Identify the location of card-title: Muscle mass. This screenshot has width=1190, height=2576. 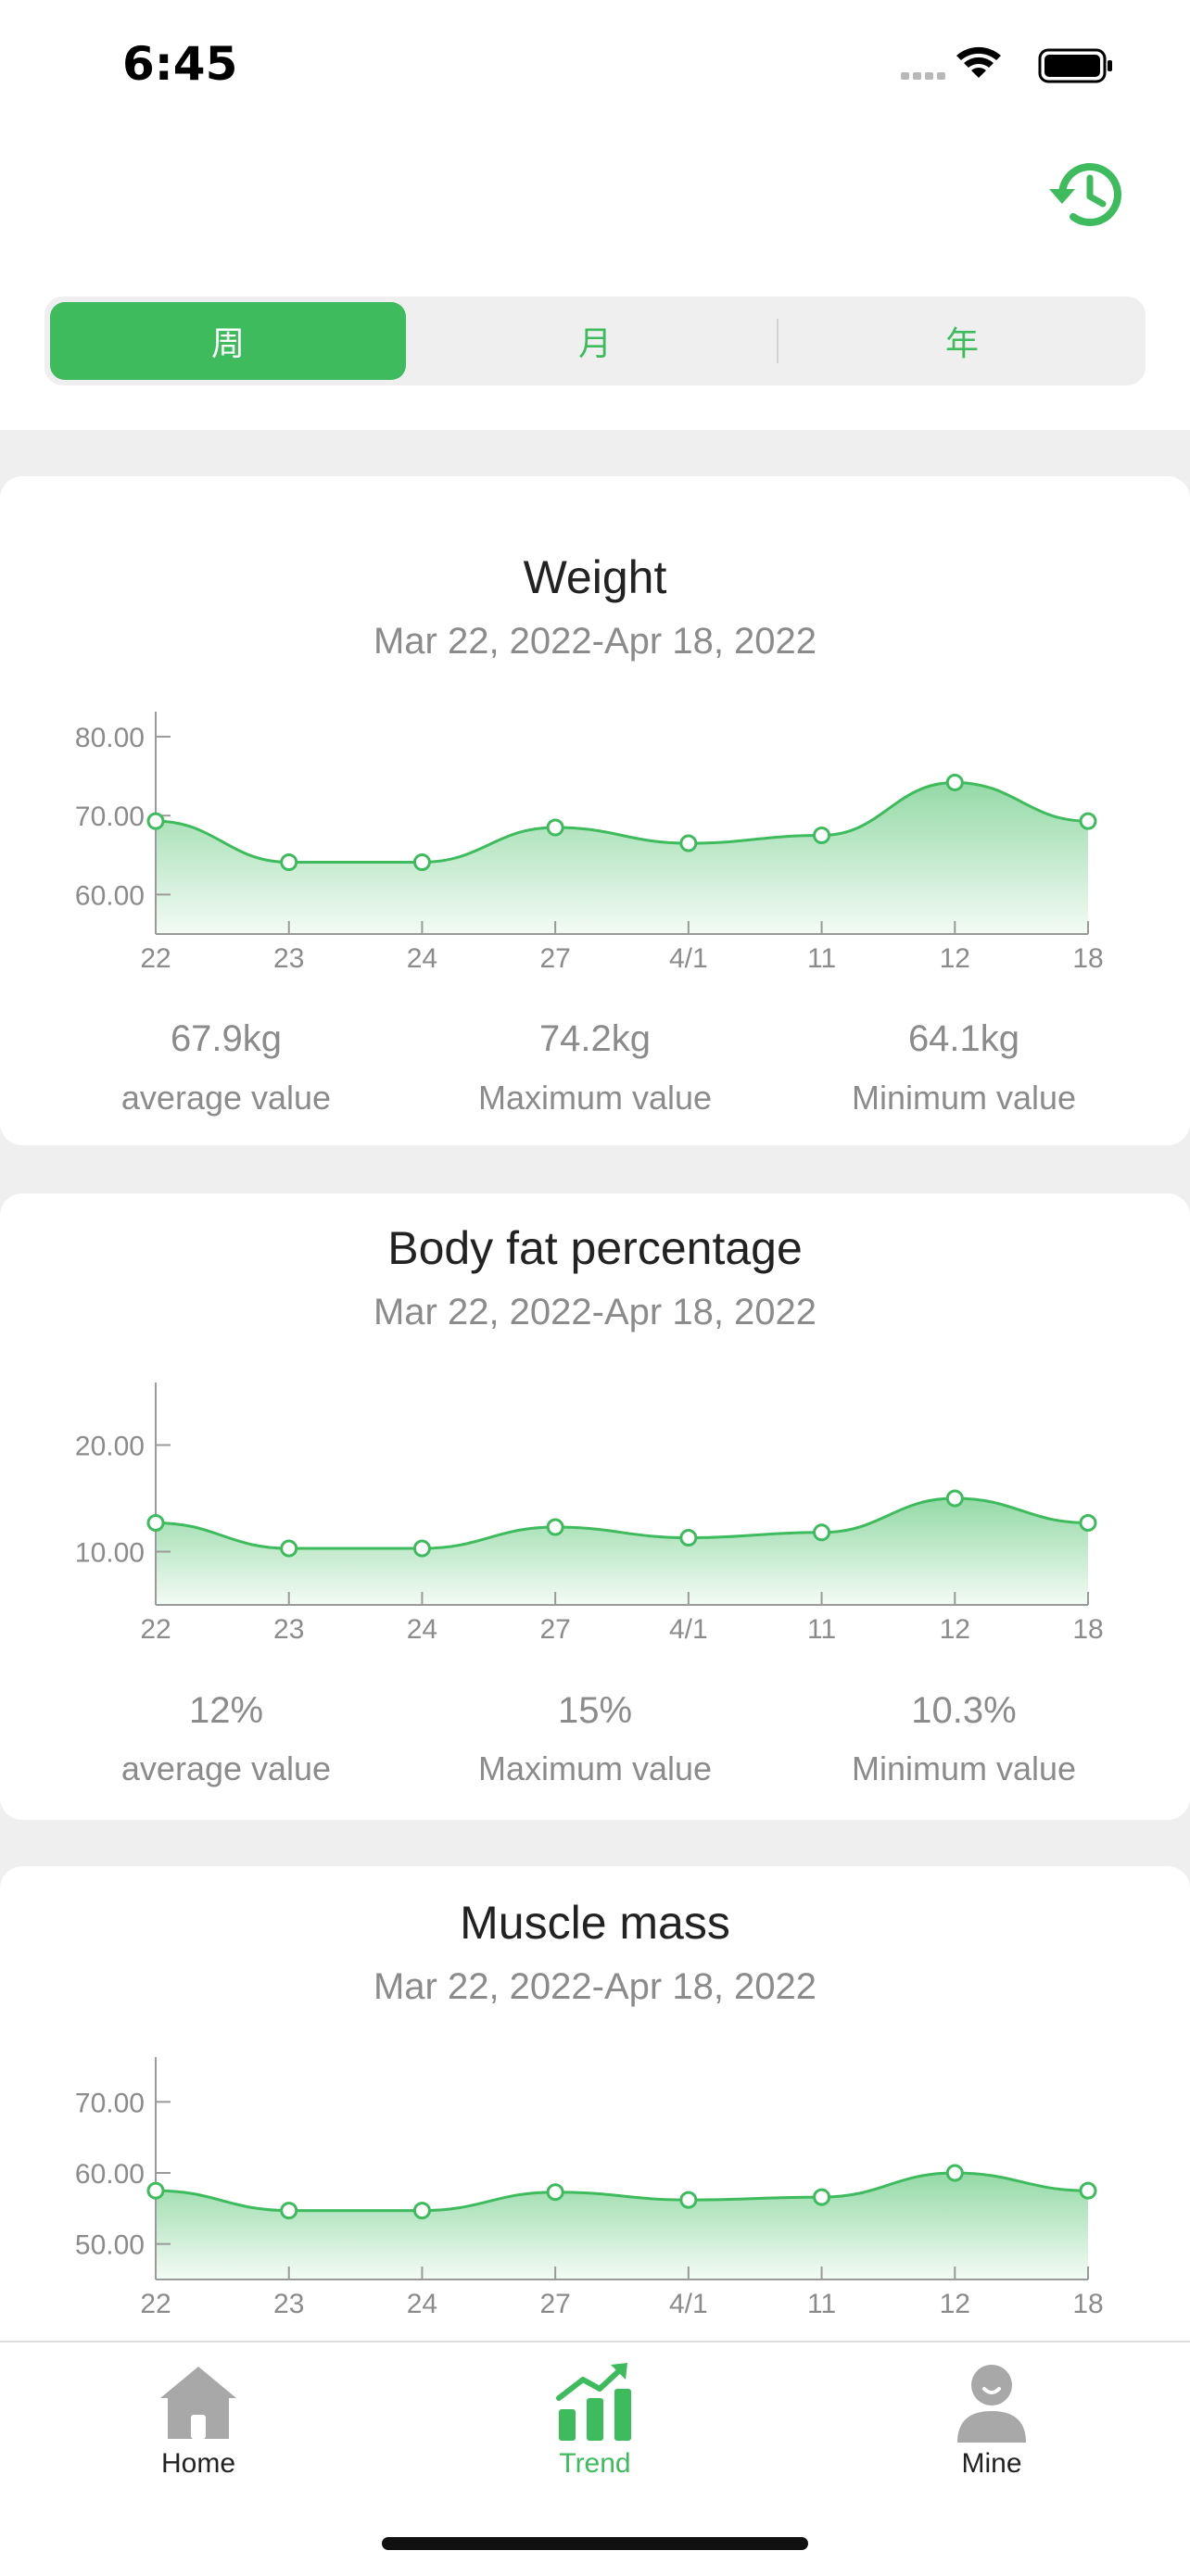
(595, 1923).